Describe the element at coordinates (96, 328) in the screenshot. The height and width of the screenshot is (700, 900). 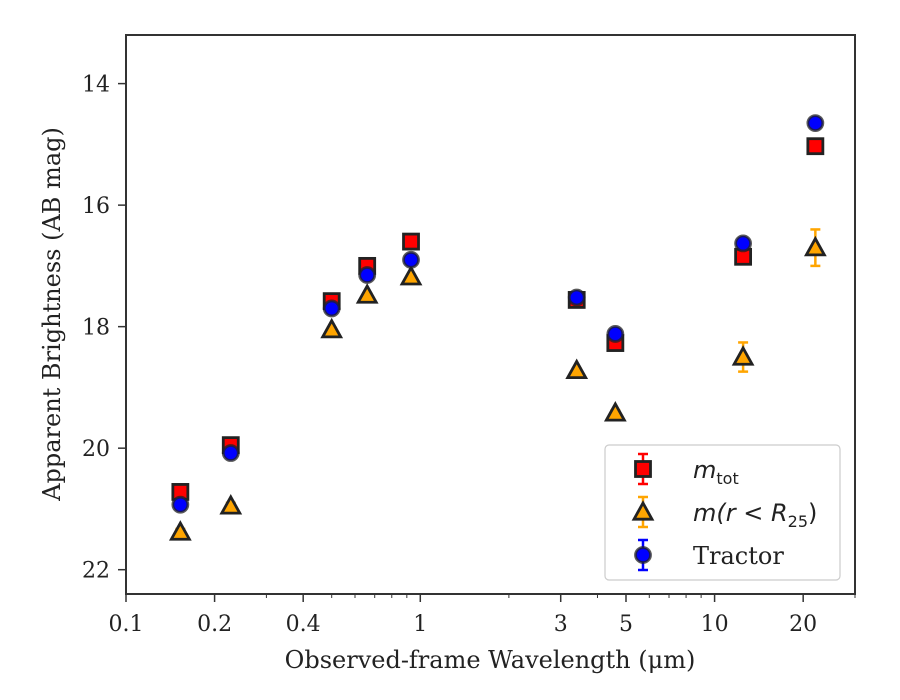
I see `y-tick-label-2: 18` at that location.